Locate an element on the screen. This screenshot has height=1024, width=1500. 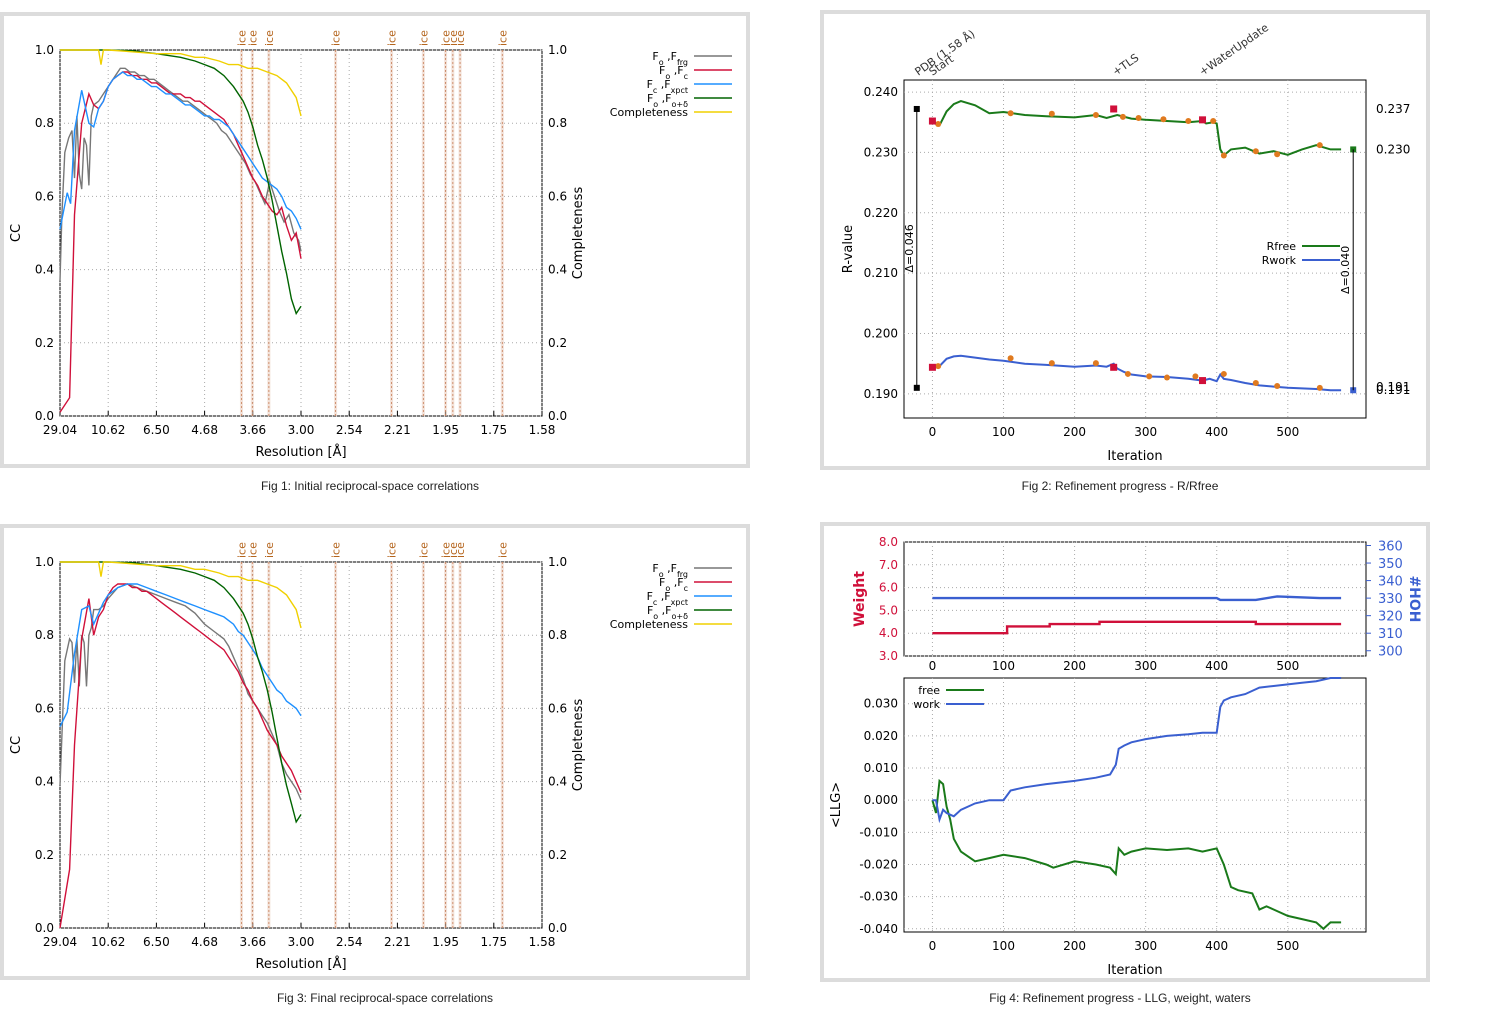
y-tick-label: 0.210 is located at coordinates (881, 273).